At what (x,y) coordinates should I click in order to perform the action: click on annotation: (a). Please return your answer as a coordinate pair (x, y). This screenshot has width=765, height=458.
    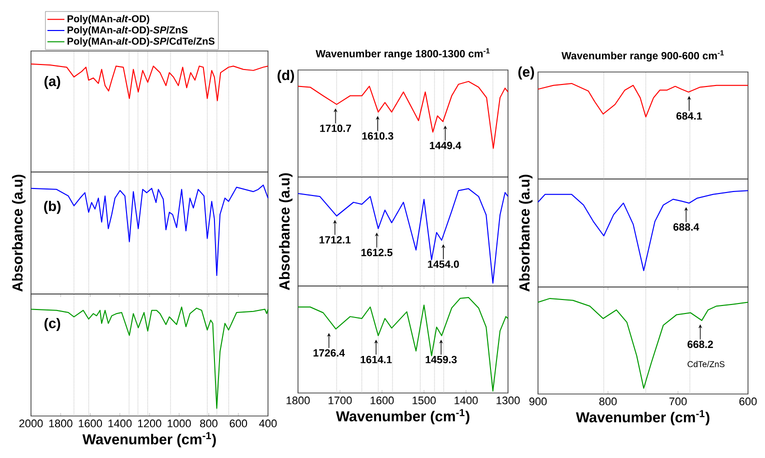
    Looking at the image, I should click on (52, 82).